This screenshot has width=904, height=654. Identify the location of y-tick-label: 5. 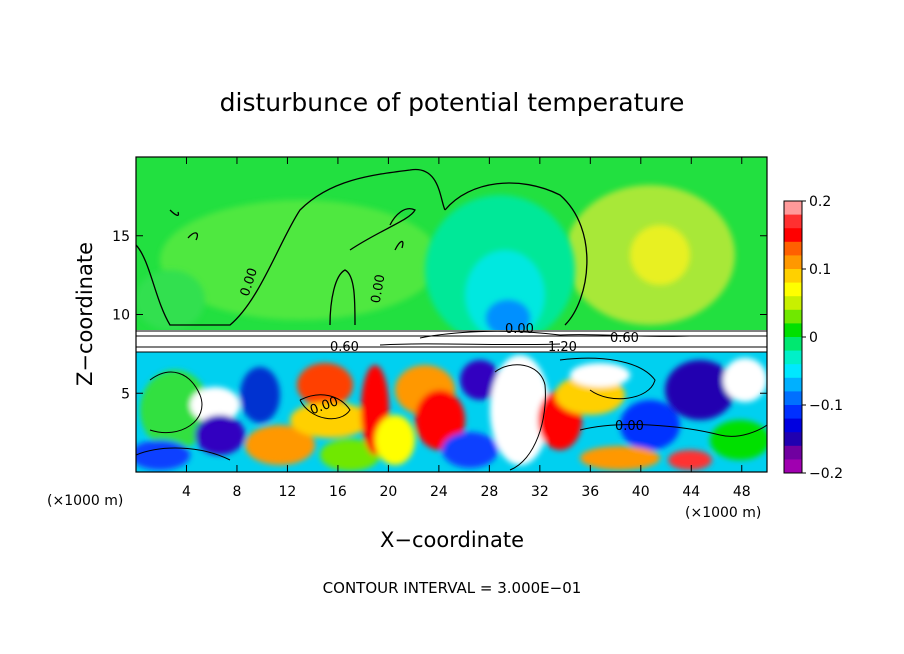
(125, 394).